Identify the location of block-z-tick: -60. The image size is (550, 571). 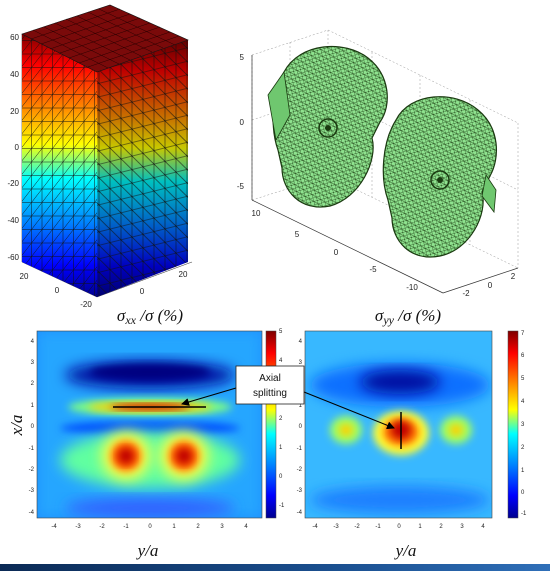
(13, 257).